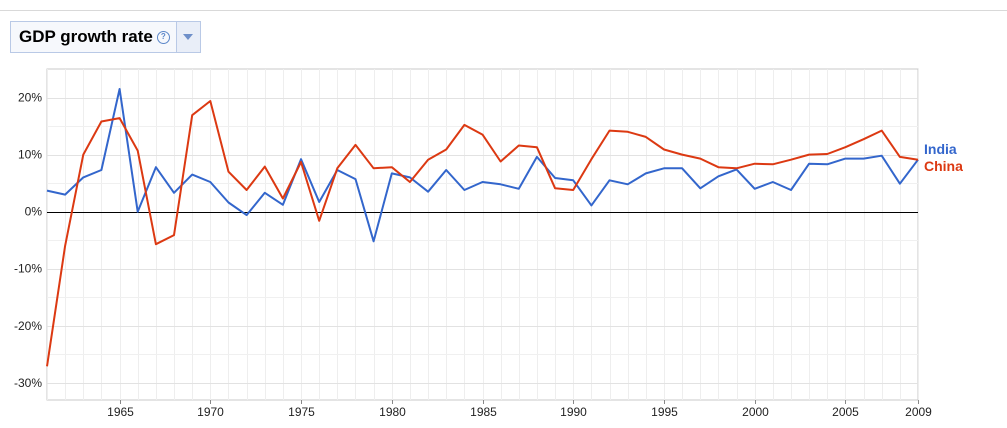  Describe the element at coordinates (755, 412) in the screenshot. I see `x-tick-label: 2000` at that location.